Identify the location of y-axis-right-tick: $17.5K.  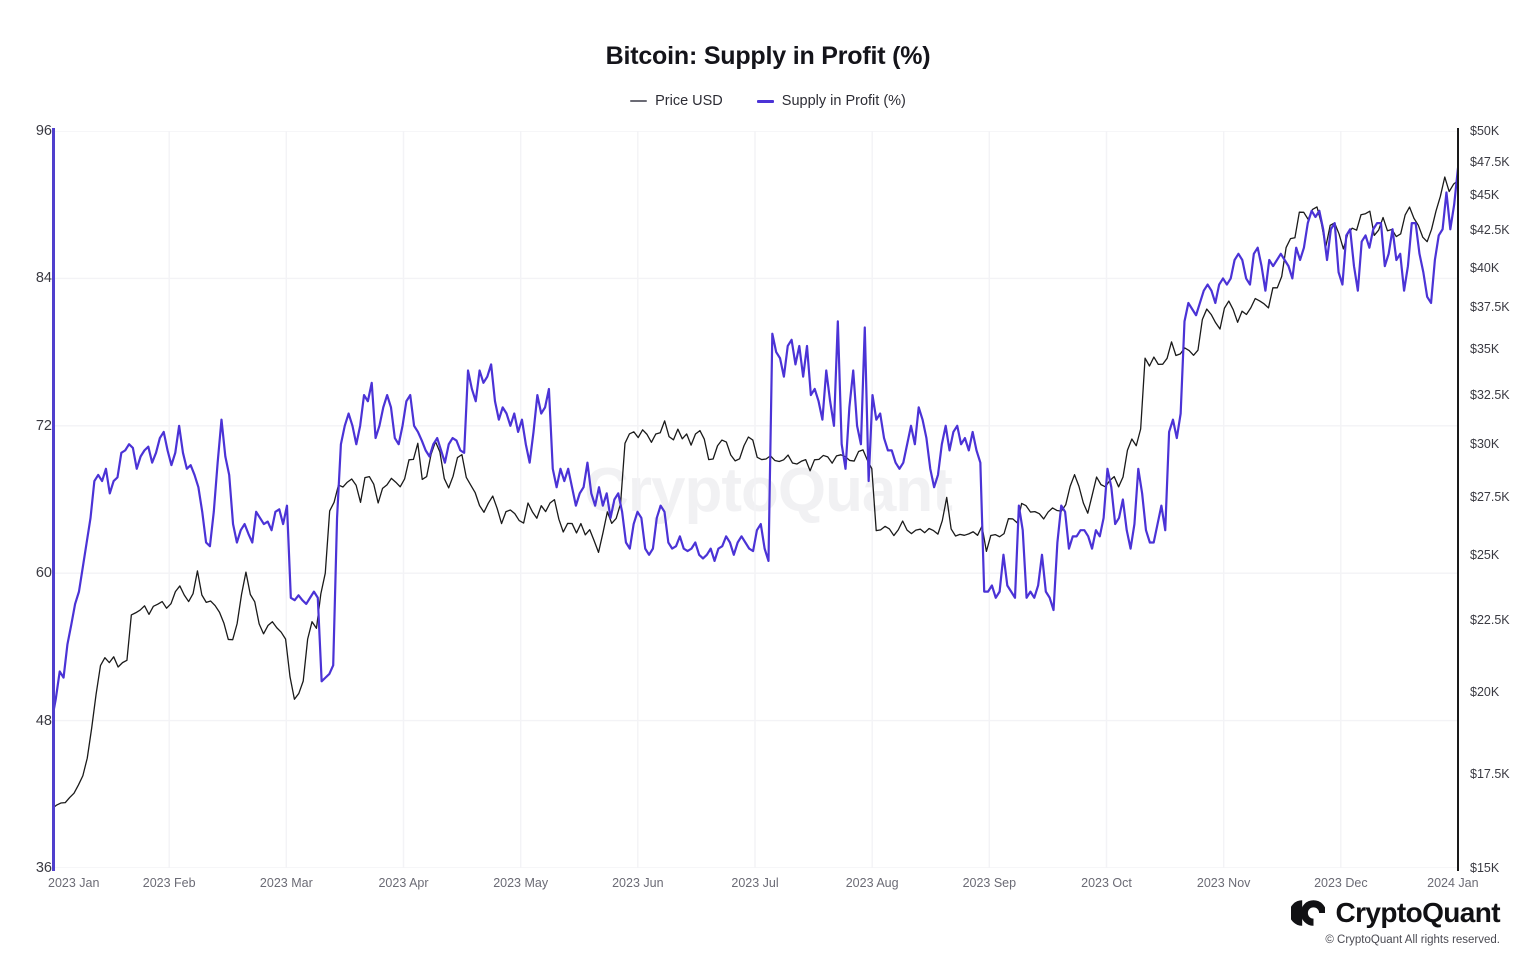
(1490, 773).